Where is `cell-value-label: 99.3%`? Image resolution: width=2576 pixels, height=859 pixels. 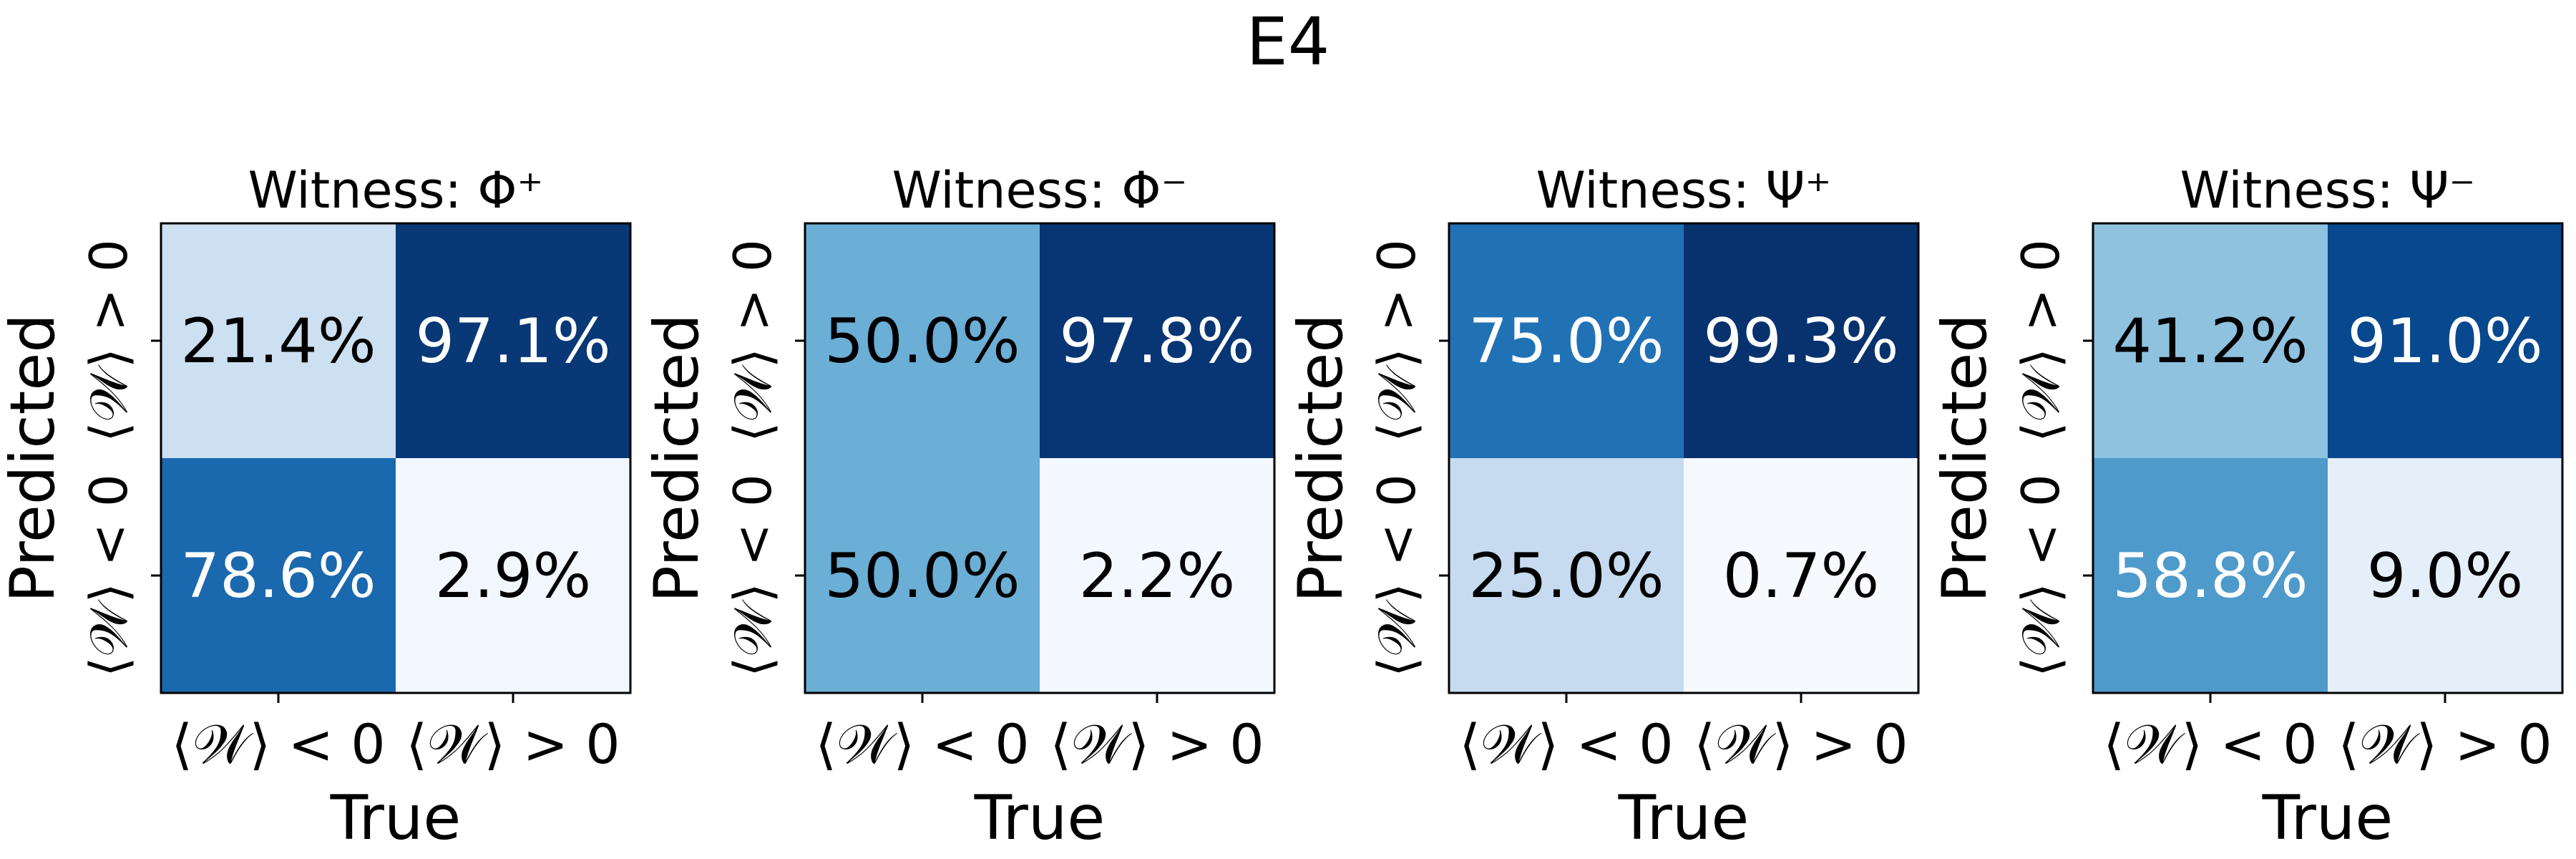 cell-value-label: 99.3% is located at coordinates (1800, 341).